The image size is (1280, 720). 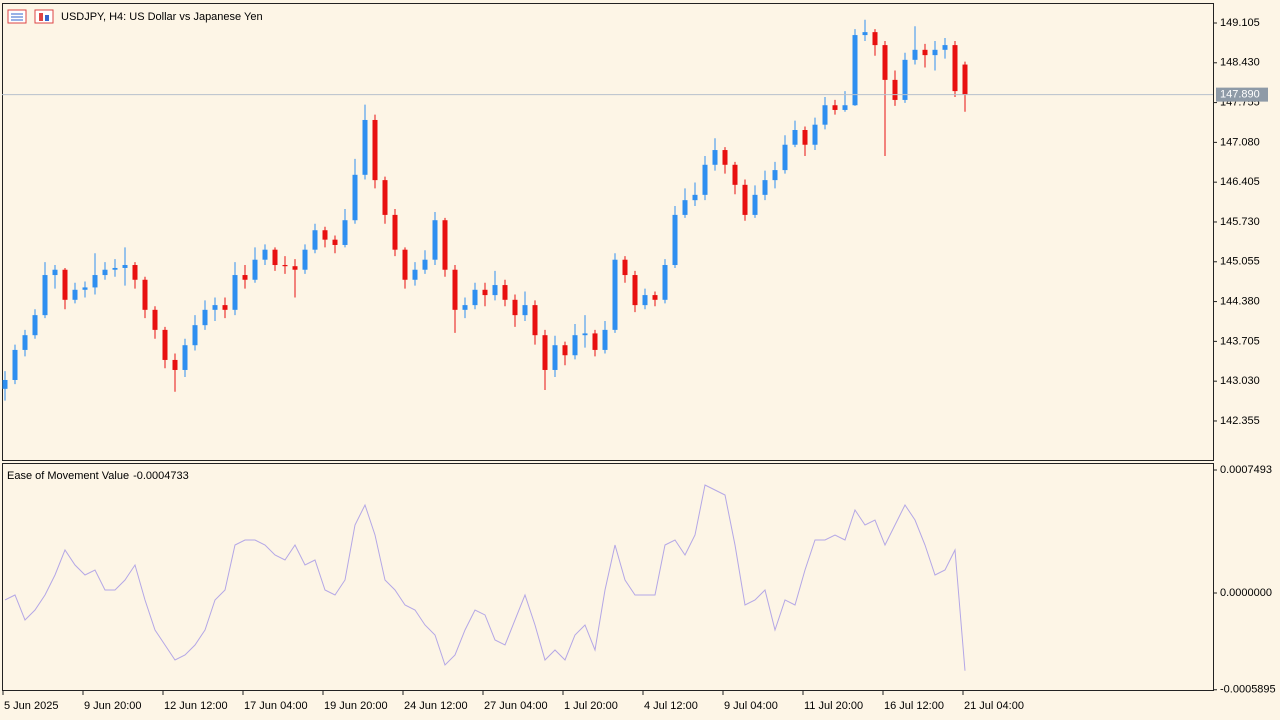 I want to click on x-tick-label: 12 Jun 12:00, so click(x=196, y=706).